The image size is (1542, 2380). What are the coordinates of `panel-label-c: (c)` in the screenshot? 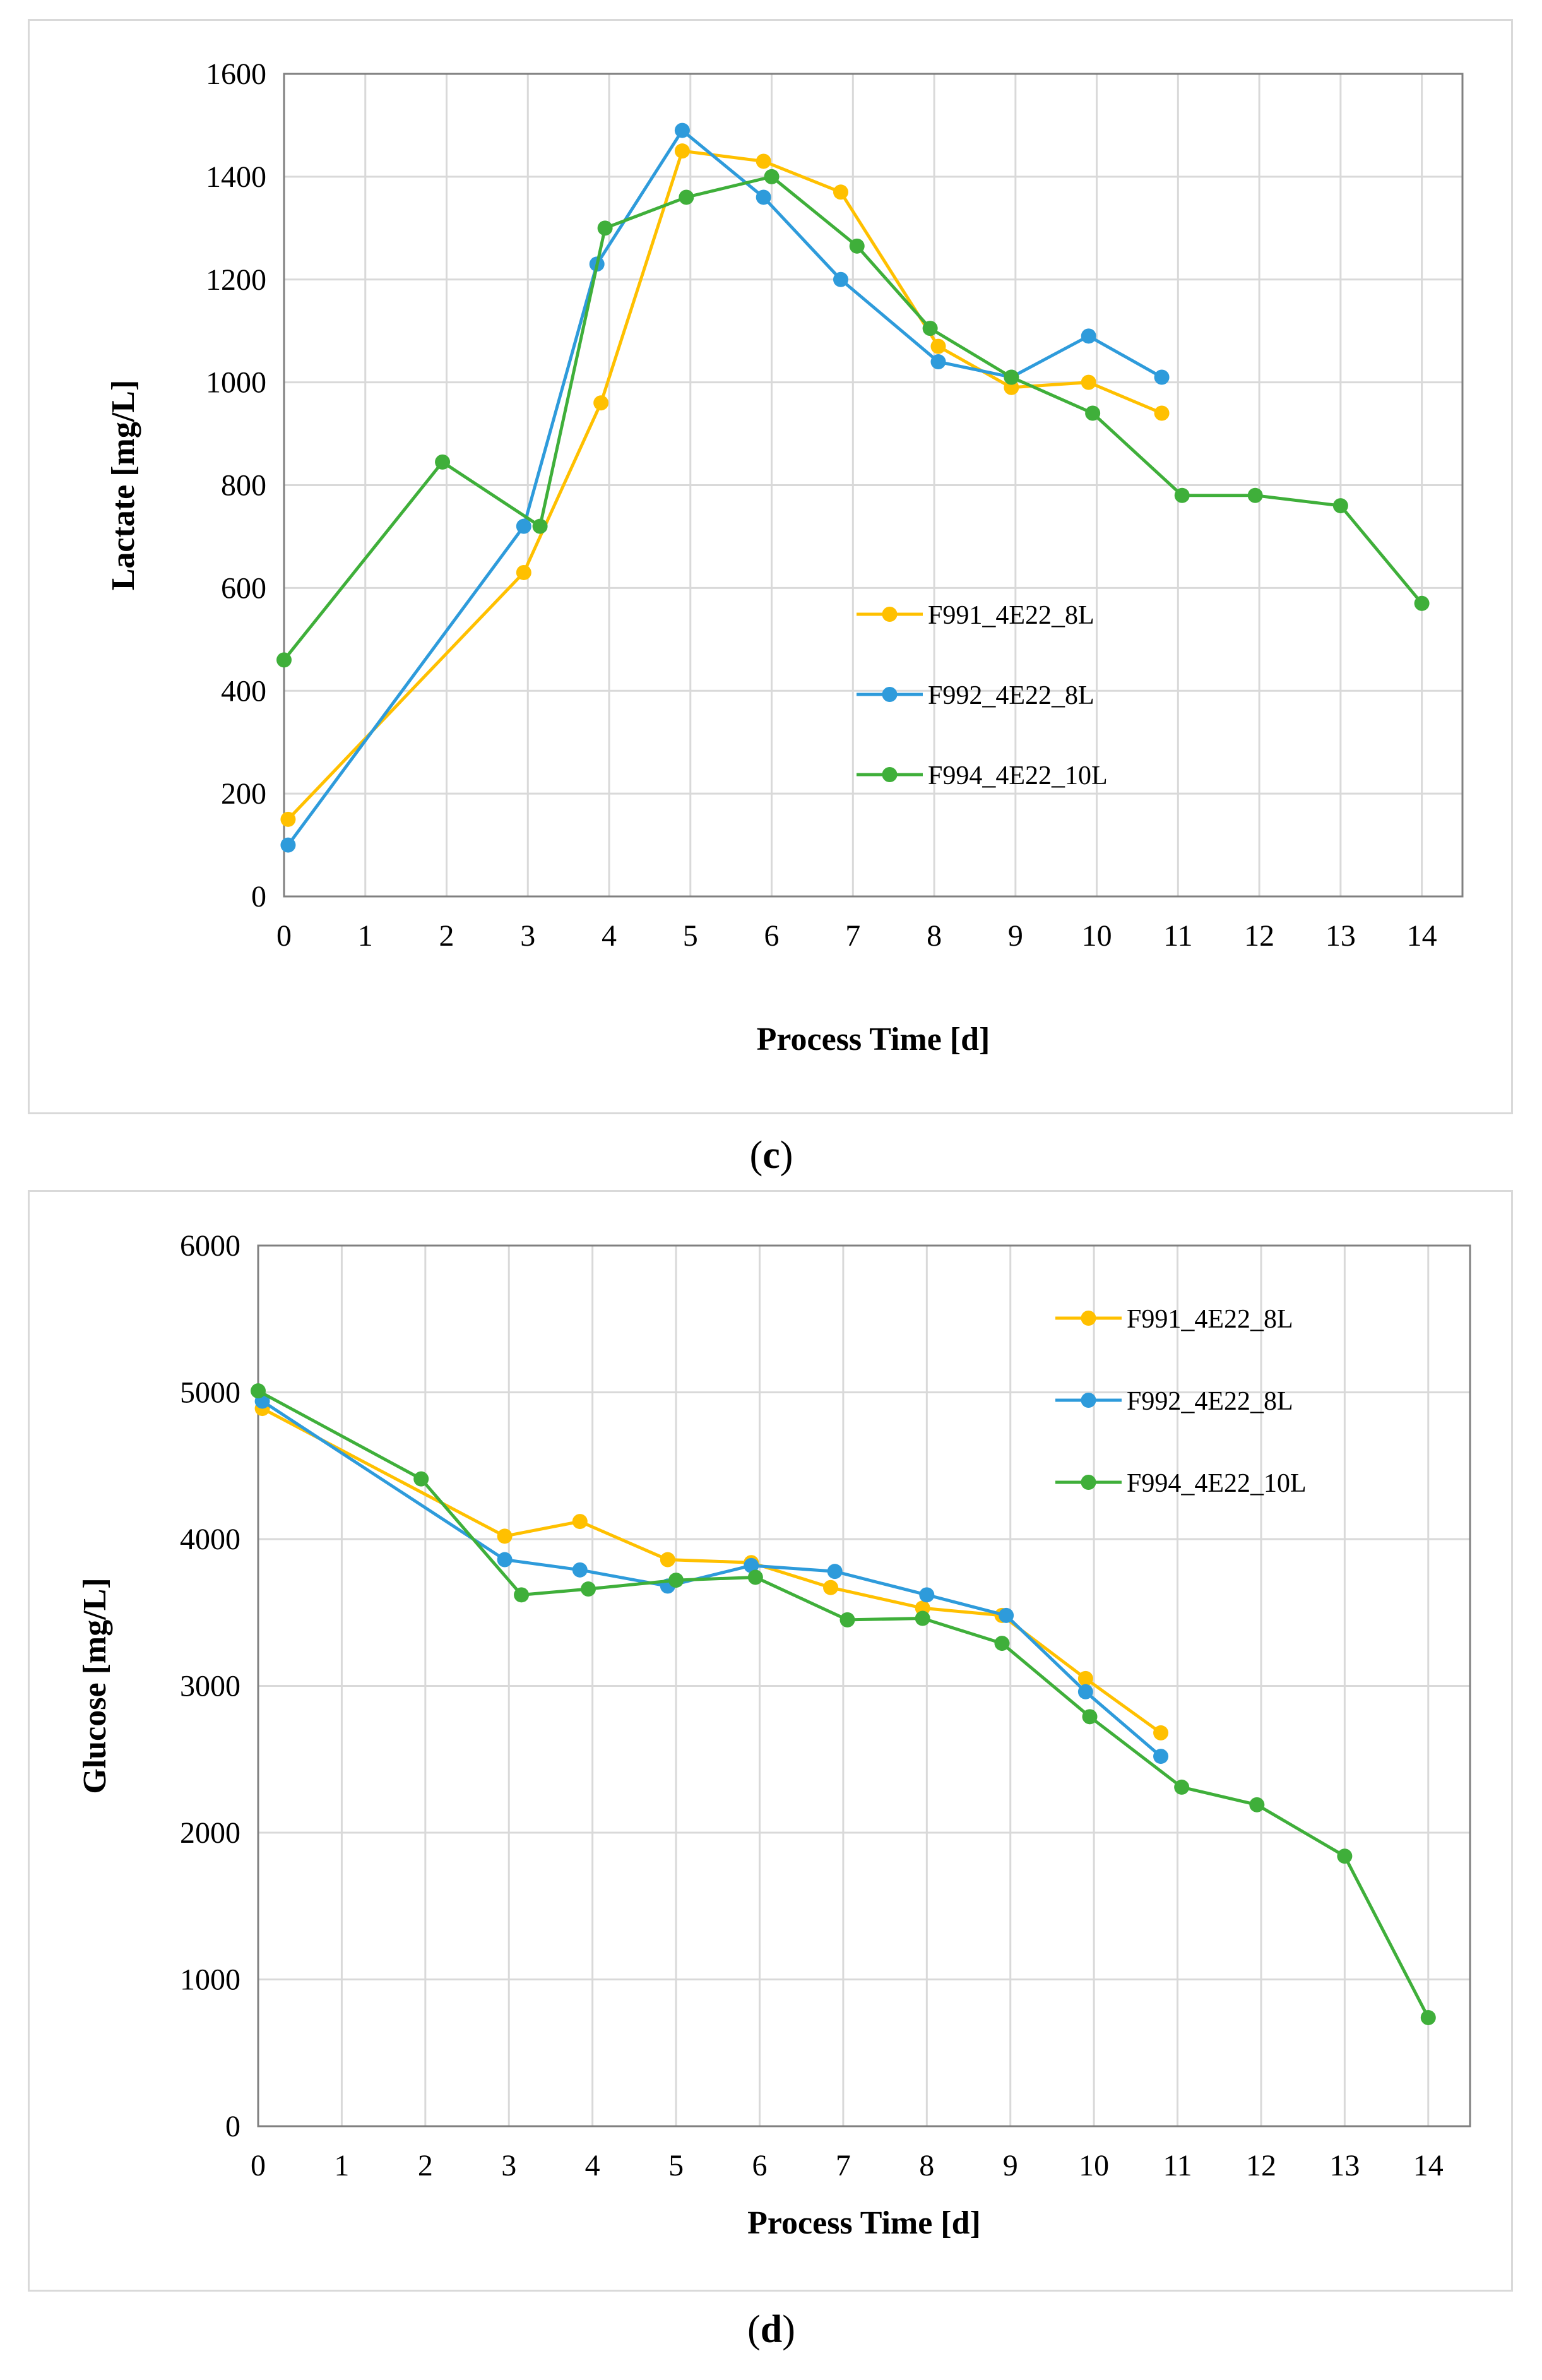 It's located at (771, 1155).